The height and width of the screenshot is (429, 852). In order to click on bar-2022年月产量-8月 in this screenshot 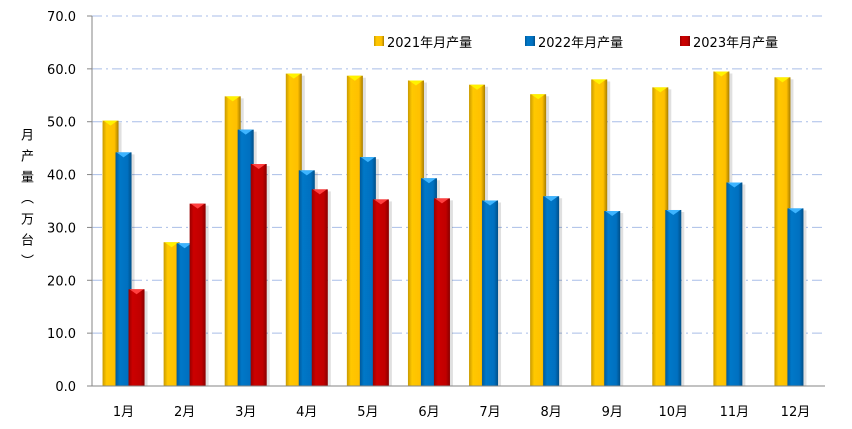, I will do `click(551, 291)`.